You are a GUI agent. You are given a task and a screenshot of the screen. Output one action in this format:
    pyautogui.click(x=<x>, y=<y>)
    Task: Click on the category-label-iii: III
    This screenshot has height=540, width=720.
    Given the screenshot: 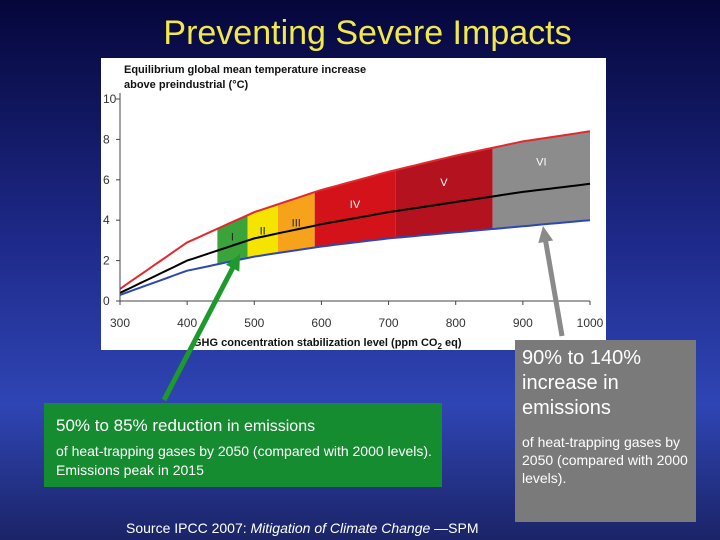 What is the action you would take?
    pyautogui.click(x=296, y=223)
    